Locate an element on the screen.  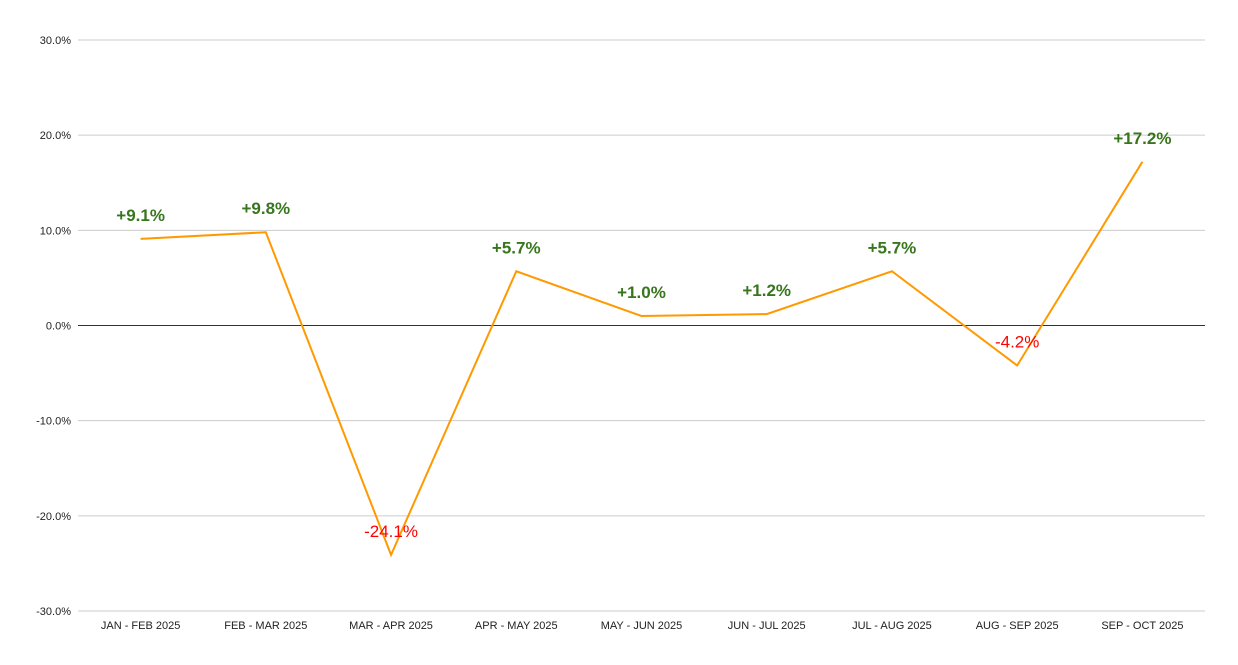
x-tick-label: JUL - AUG 2025 is located at coordinates (892, 626).